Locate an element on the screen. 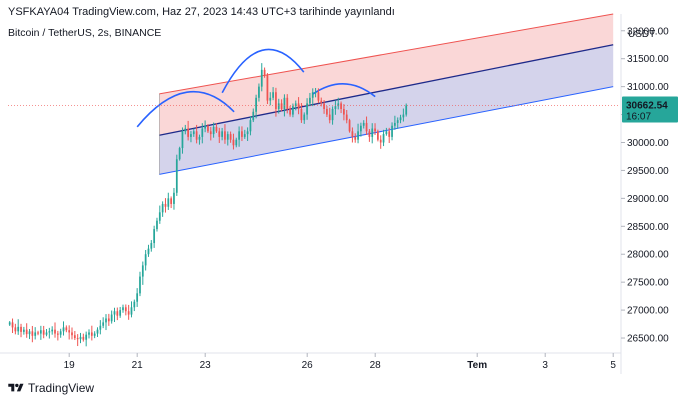  arc-drawing is located at coordinates (263, 71).